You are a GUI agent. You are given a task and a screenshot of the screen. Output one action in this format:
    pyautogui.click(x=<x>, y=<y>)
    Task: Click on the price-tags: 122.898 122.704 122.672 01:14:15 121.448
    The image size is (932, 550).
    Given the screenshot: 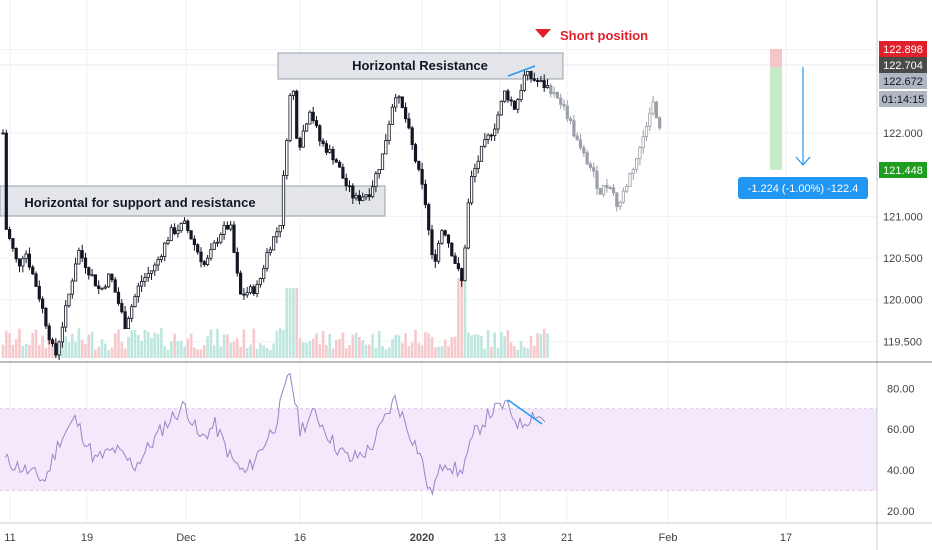 What is the action you would take?
    pyautogui.click(x=903, y=109)
    